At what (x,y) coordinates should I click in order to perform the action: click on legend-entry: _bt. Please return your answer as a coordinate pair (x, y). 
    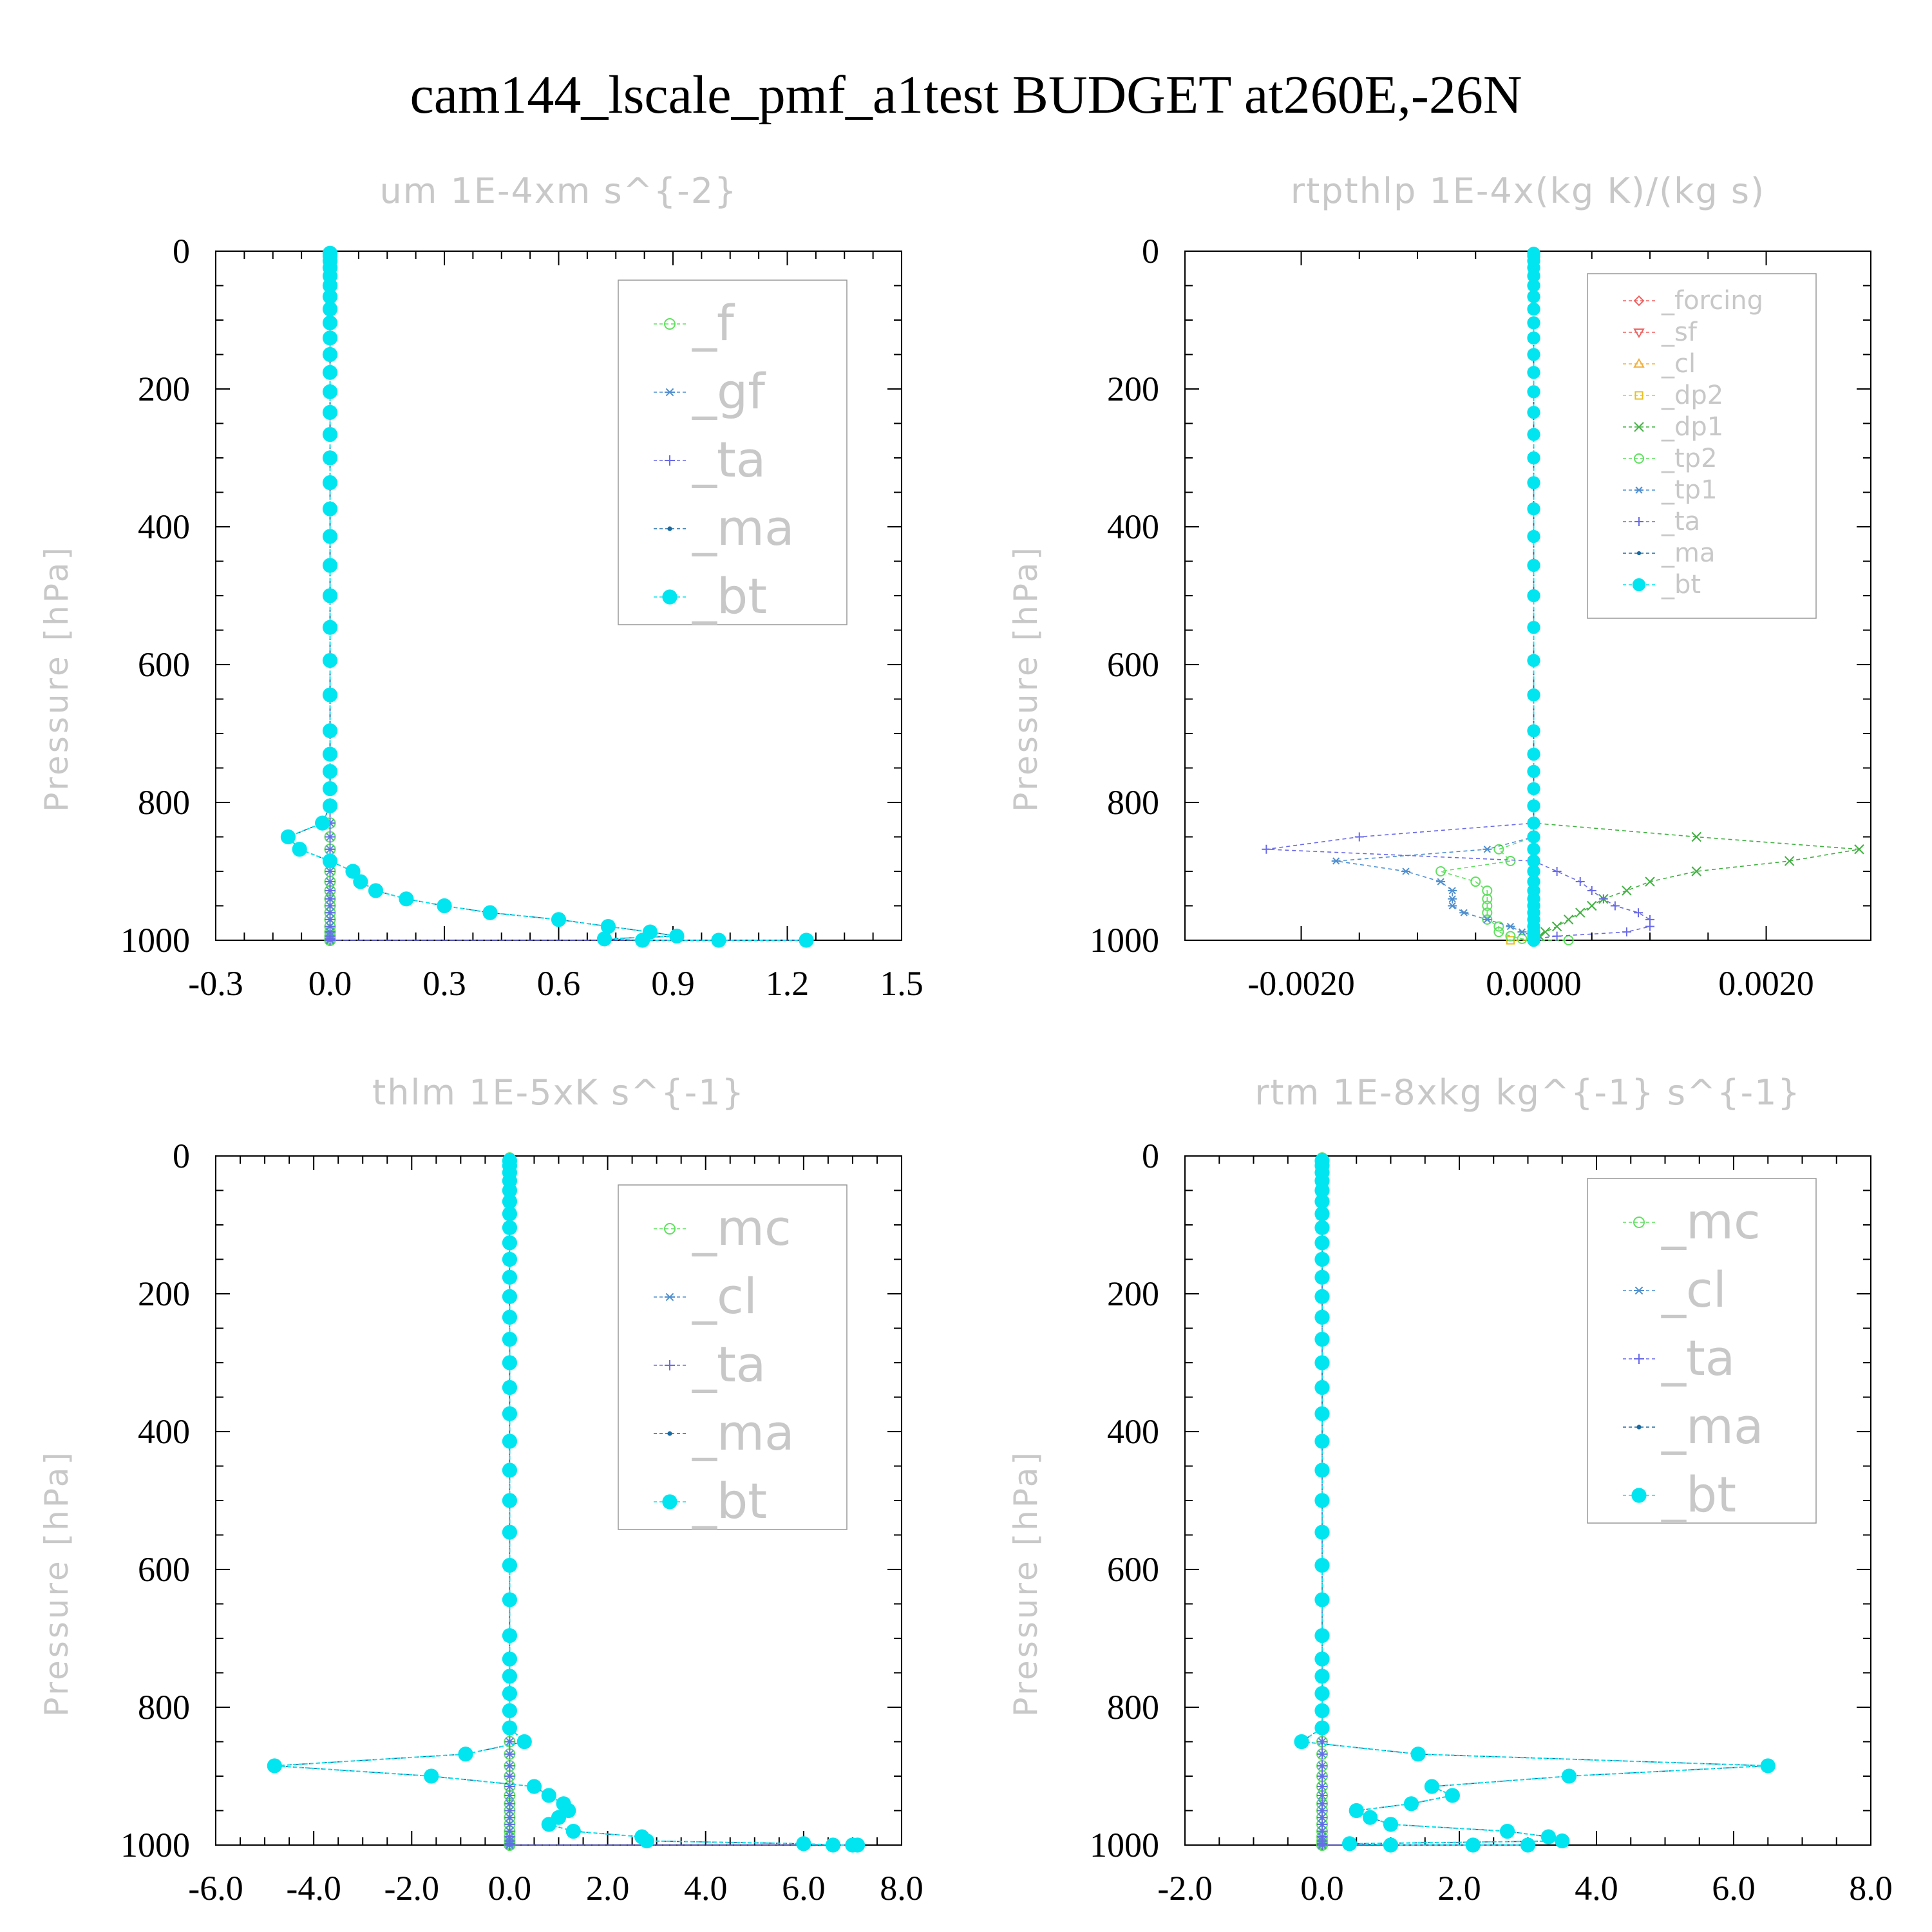
    Looking at the image, I should click on (1662, 585).